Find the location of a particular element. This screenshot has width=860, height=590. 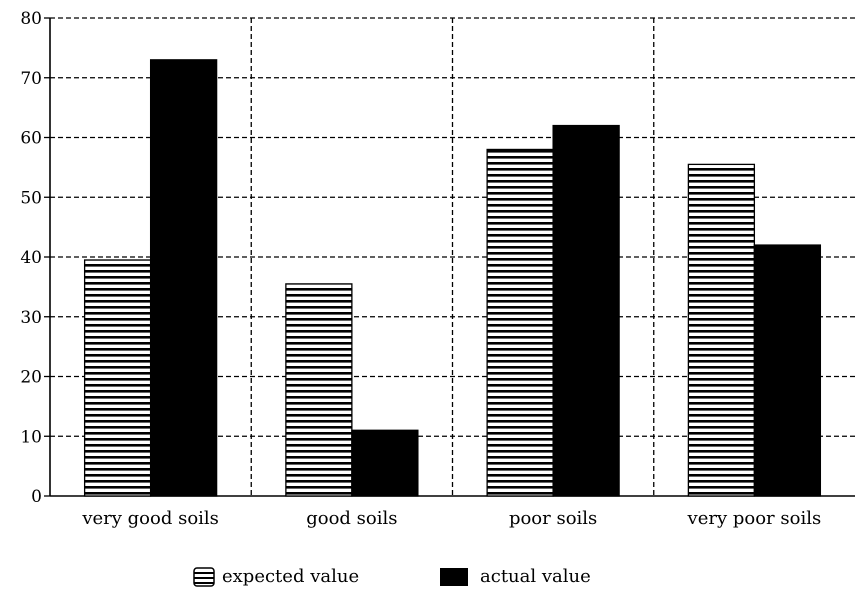

x-tick-label-3: very poor soils is located at coordinates (754, 518).